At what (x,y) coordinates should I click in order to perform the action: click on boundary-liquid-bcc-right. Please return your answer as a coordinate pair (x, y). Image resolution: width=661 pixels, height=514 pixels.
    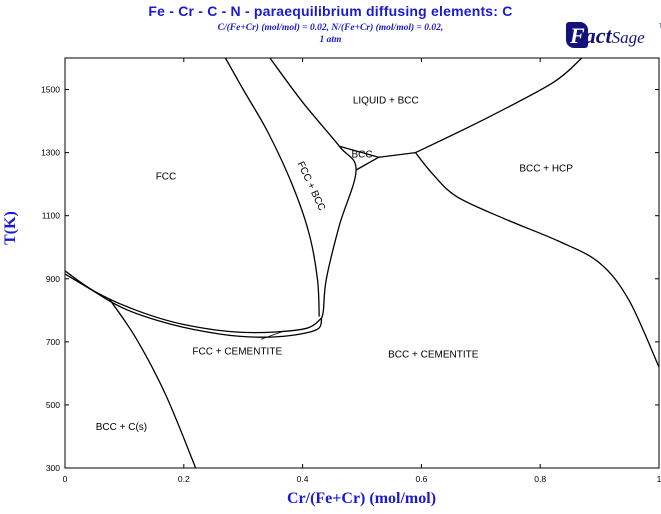
    Looking at the image, I should click on (499, 105).